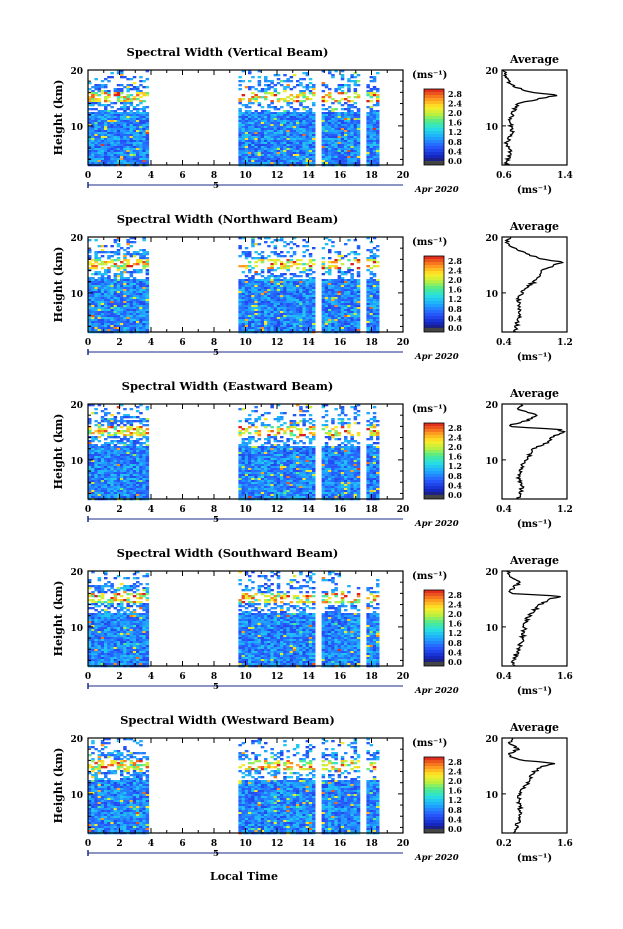 This screenshot has width=623, height=929. I want to click on x-tick-label: 8, so click(214, 343).